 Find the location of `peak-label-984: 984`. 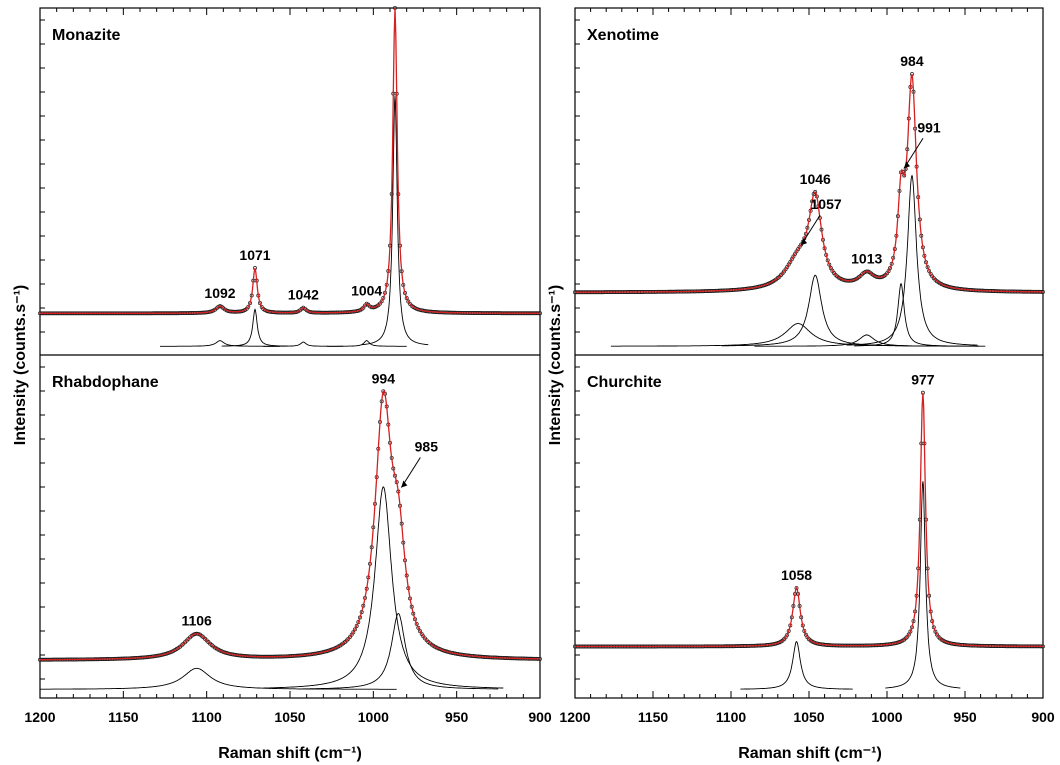

peak-label-984: 984 is located at coordinates (912, 61).